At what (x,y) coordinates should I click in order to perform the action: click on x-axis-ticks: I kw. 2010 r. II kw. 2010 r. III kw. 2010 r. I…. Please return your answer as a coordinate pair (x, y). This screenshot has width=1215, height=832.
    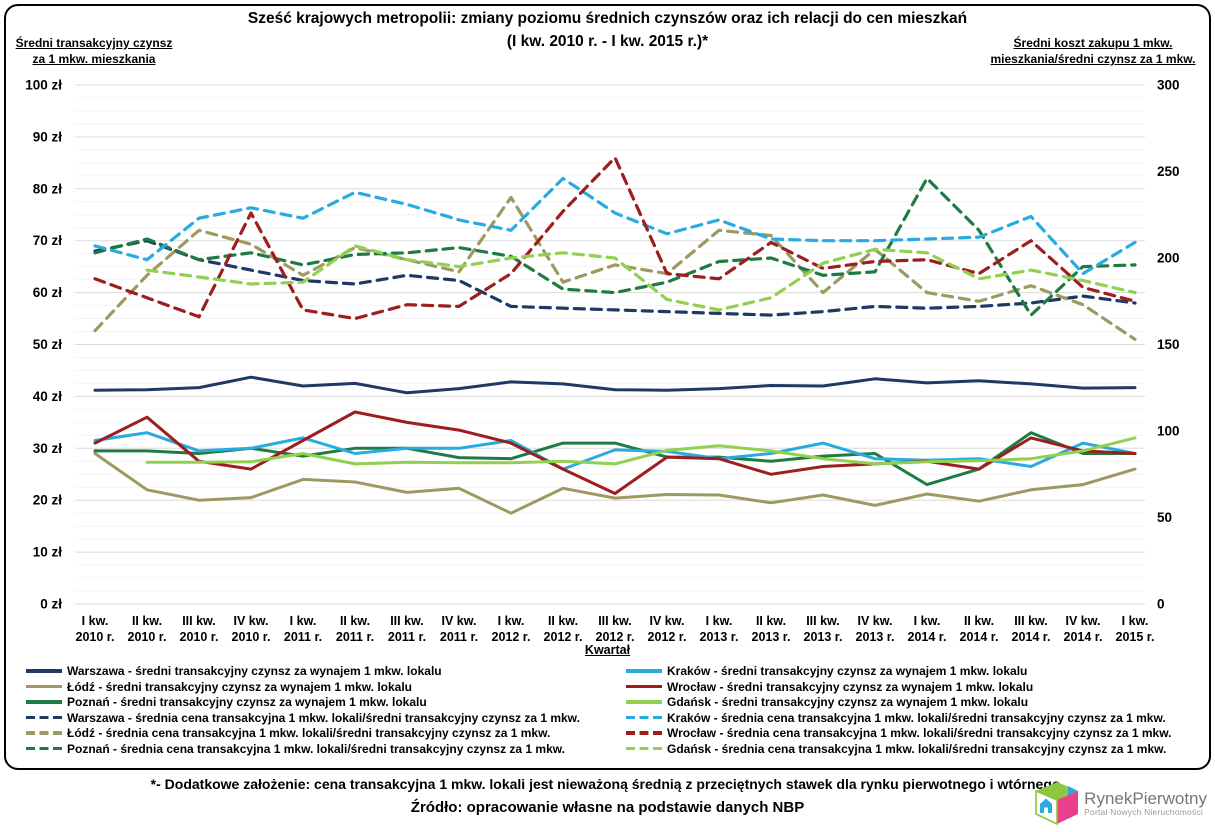
    Looking at the image, I should click on (615, 629).